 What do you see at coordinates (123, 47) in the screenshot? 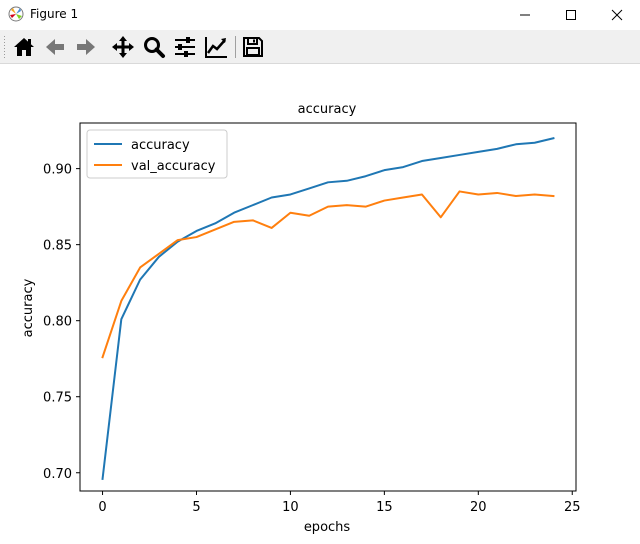
I see `pan-button` at bounding box center [123, 47].